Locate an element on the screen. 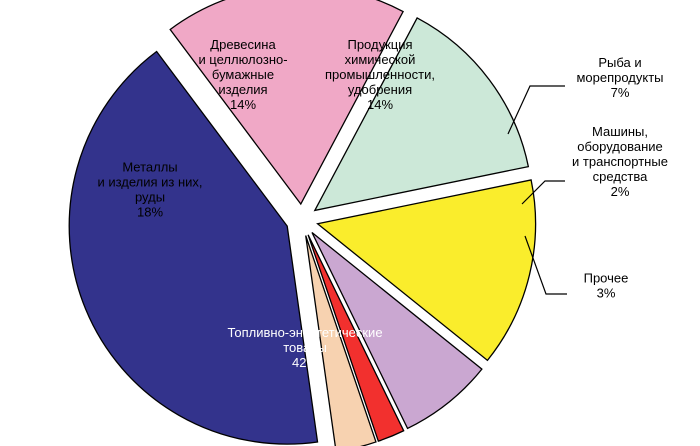 The width and height of the screenshot is (700, 446). slice-label-line: промышленности, is located at coordinates (380, 74).